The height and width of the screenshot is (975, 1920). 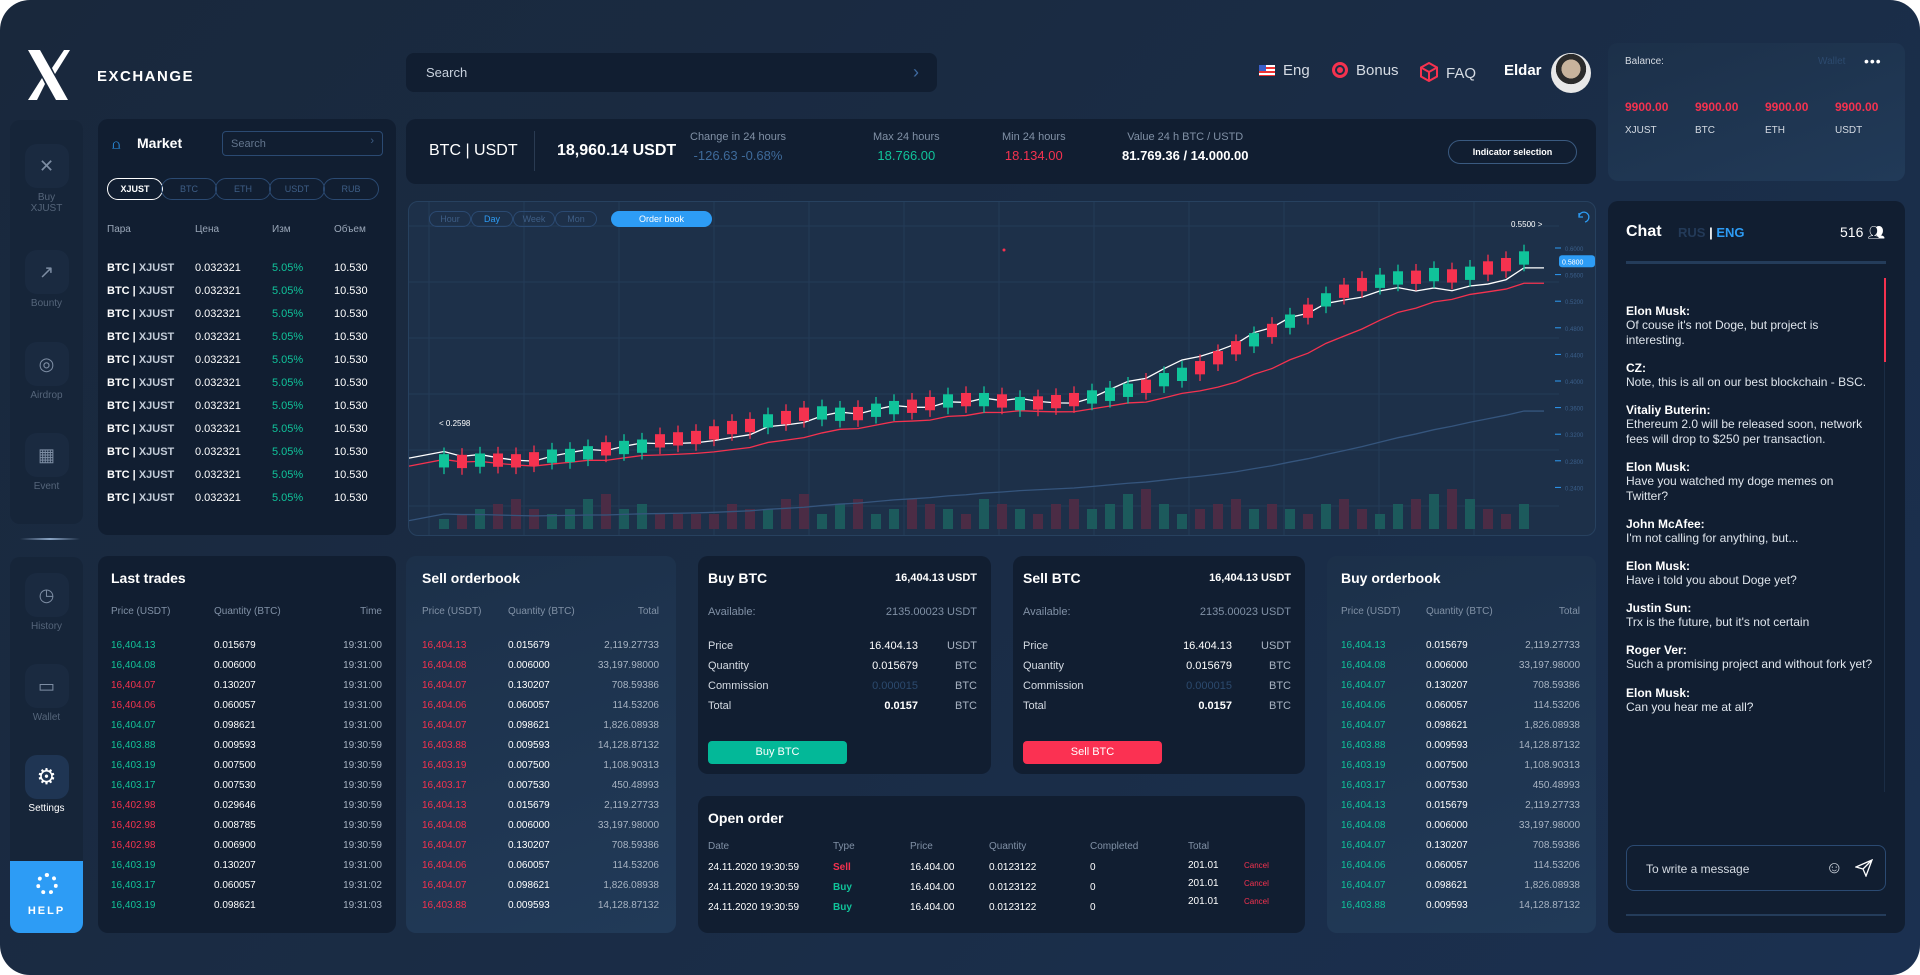 I want to click on table-row: 16,404.06 0.060057 19:31:00, so click(x=247, y=707).